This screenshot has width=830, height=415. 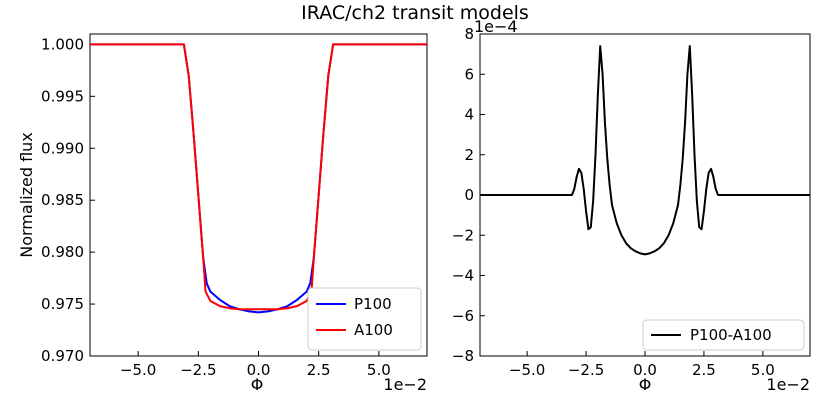 What do you see at coordinates (257, 384) in the screenshot?
I see `left-x-axis-label: Φ` at bounding box center [257, 384].